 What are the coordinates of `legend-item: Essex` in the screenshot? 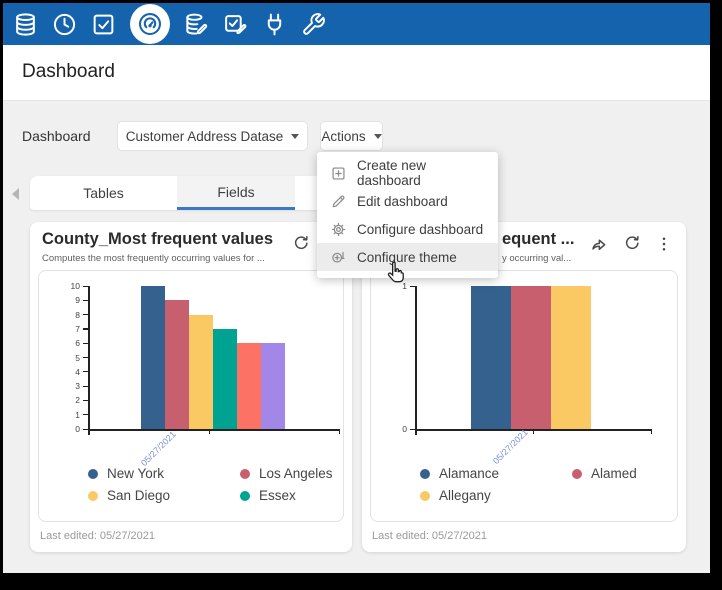 It's located at (282, 495).